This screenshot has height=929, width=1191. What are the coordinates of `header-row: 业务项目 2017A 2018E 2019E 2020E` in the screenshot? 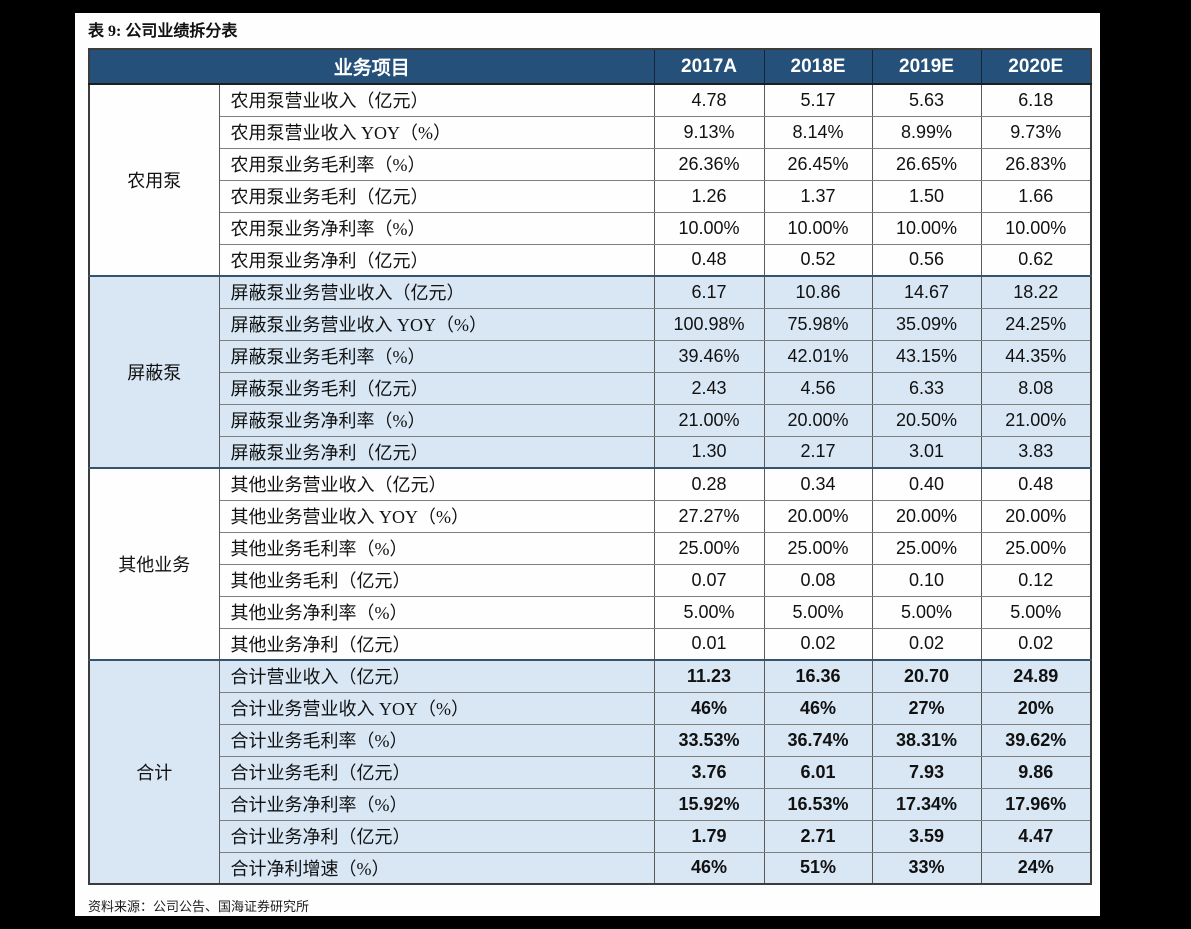 It's located at (590, 66).